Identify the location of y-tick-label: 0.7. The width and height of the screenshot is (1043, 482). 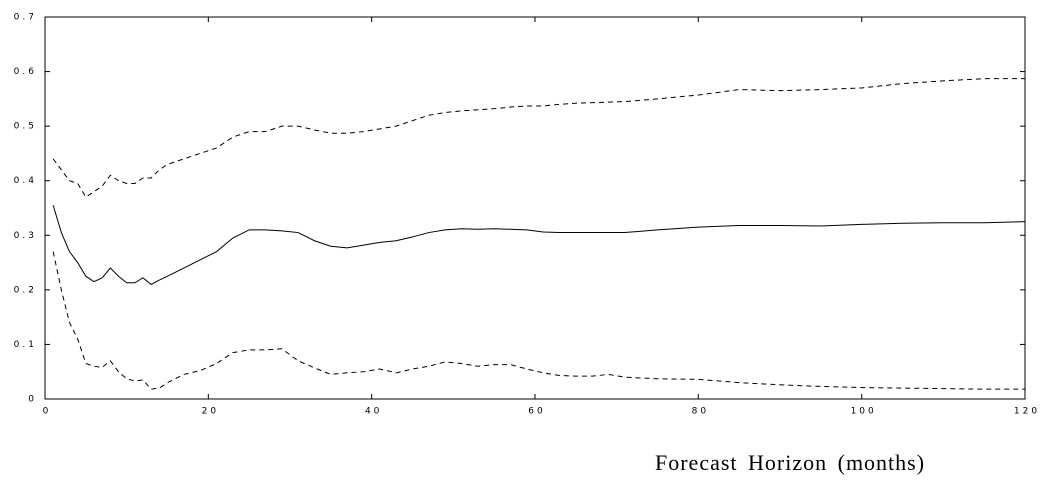
(25, 18).